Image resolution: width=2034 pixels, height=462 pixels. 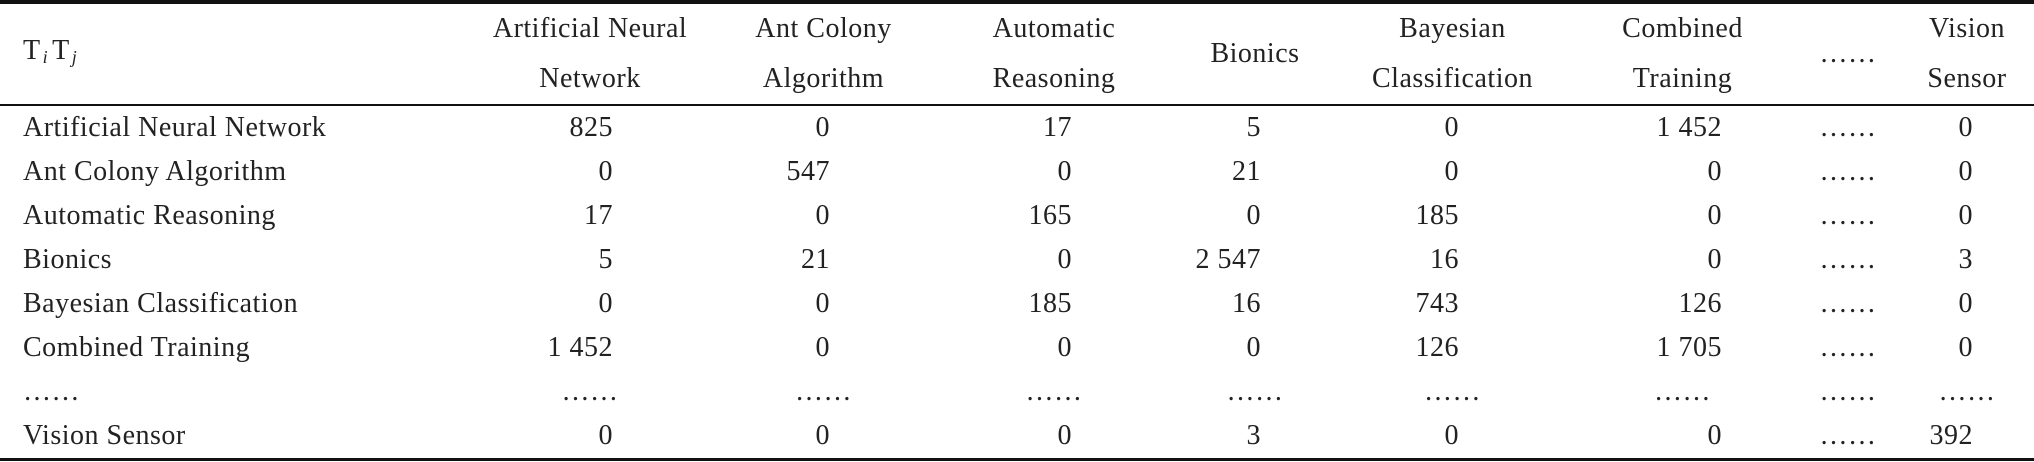 I want to click on cell: 1 705, so click(x=1689, y=347).